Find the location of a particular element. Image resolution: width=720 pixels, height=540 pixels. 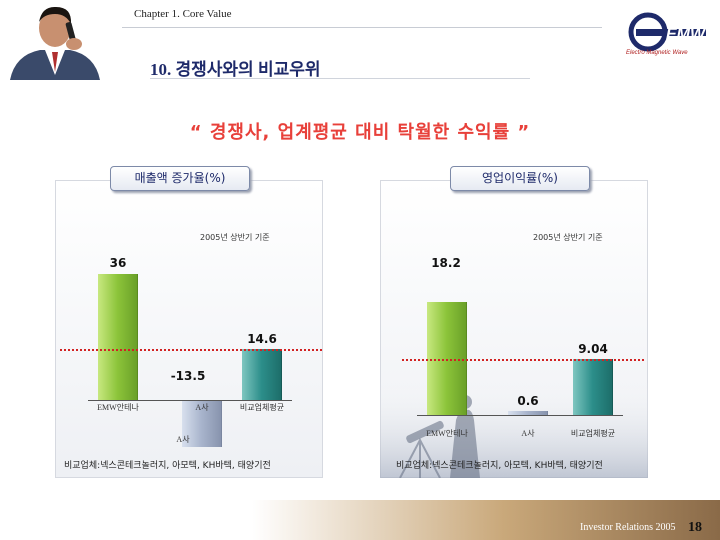

sales-value-average: 14.6 is located at coordinates (262, 338).